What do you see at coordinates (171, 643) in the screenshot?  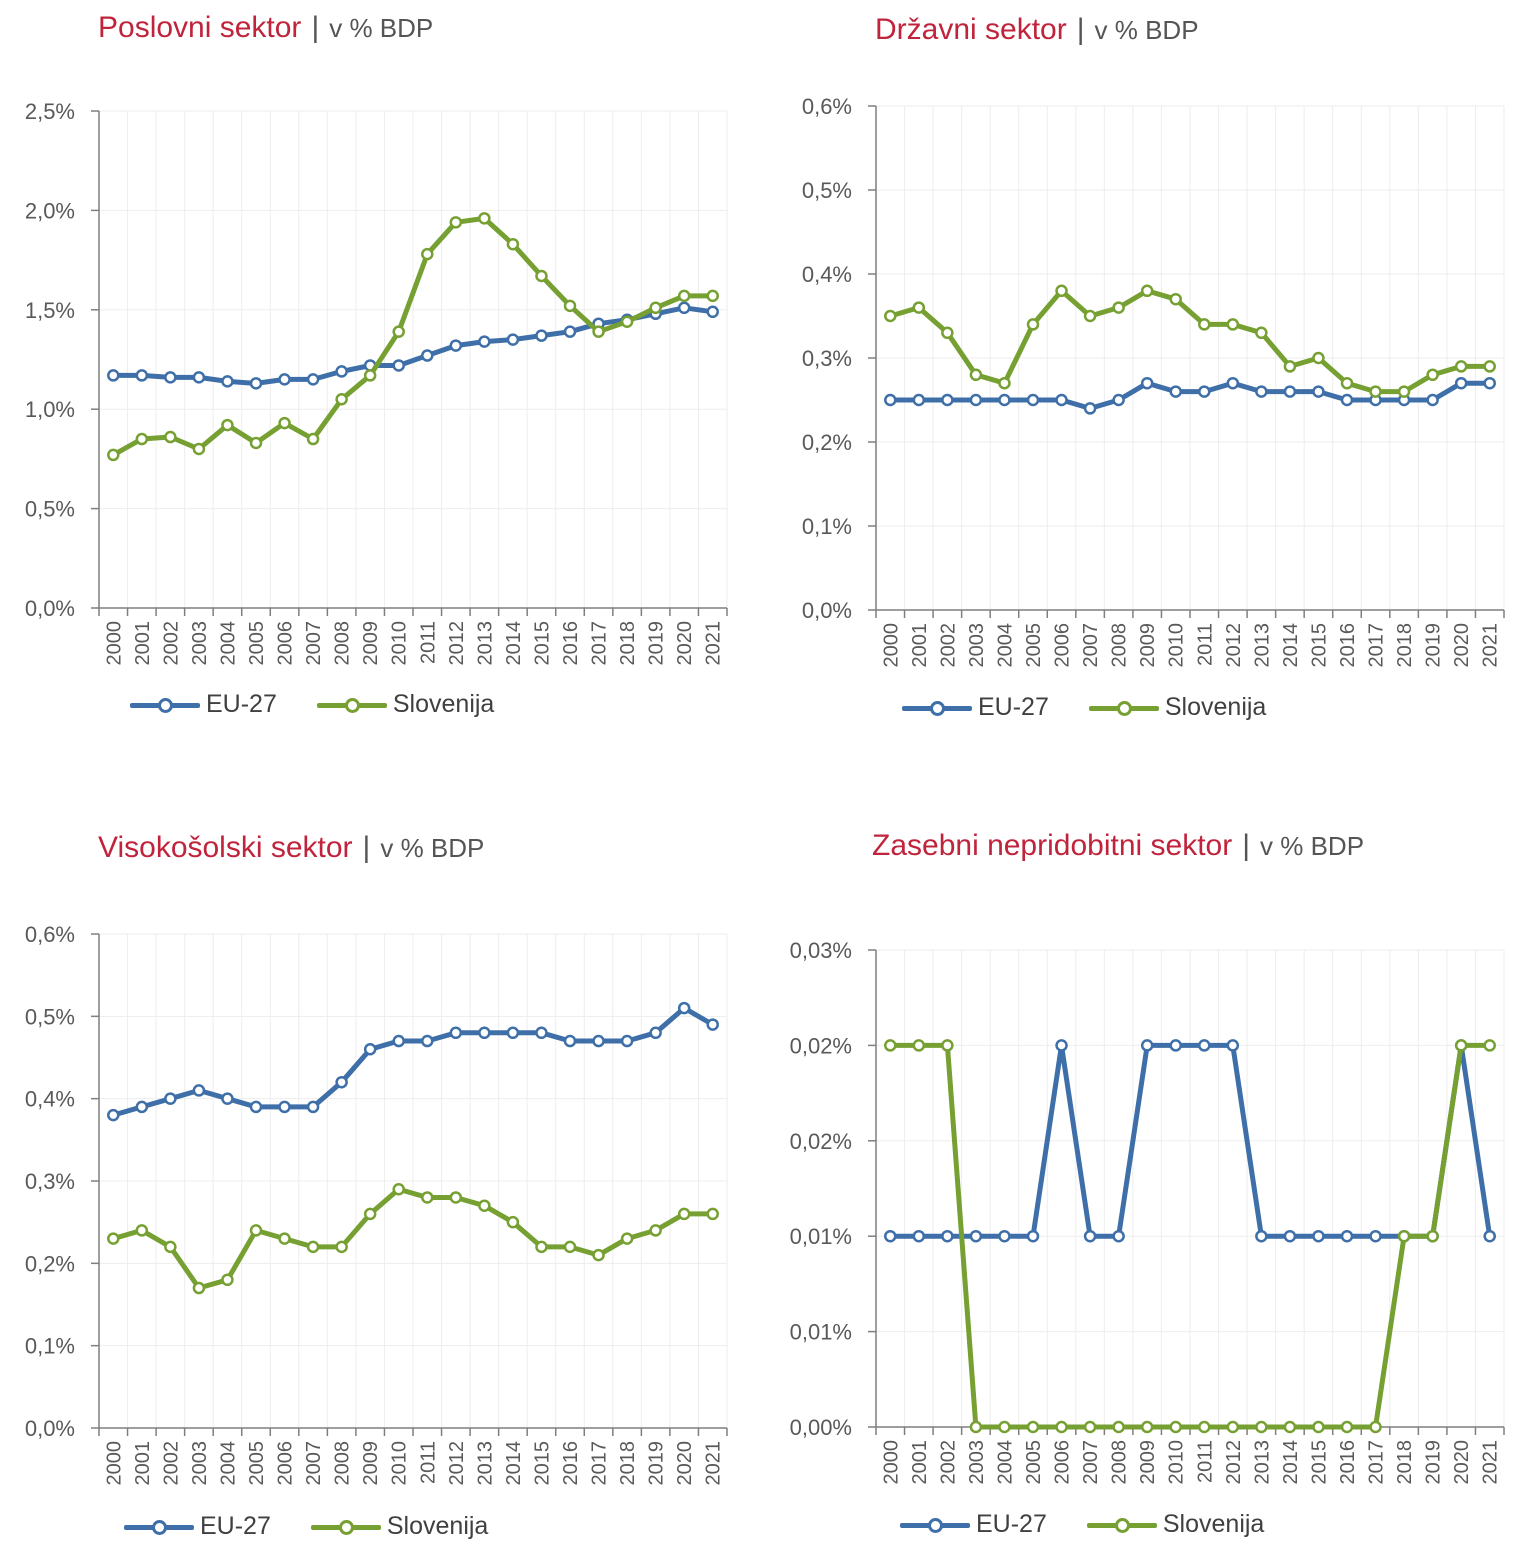 I see `x-tick-label: 2002` at bounding box center [171, 643].